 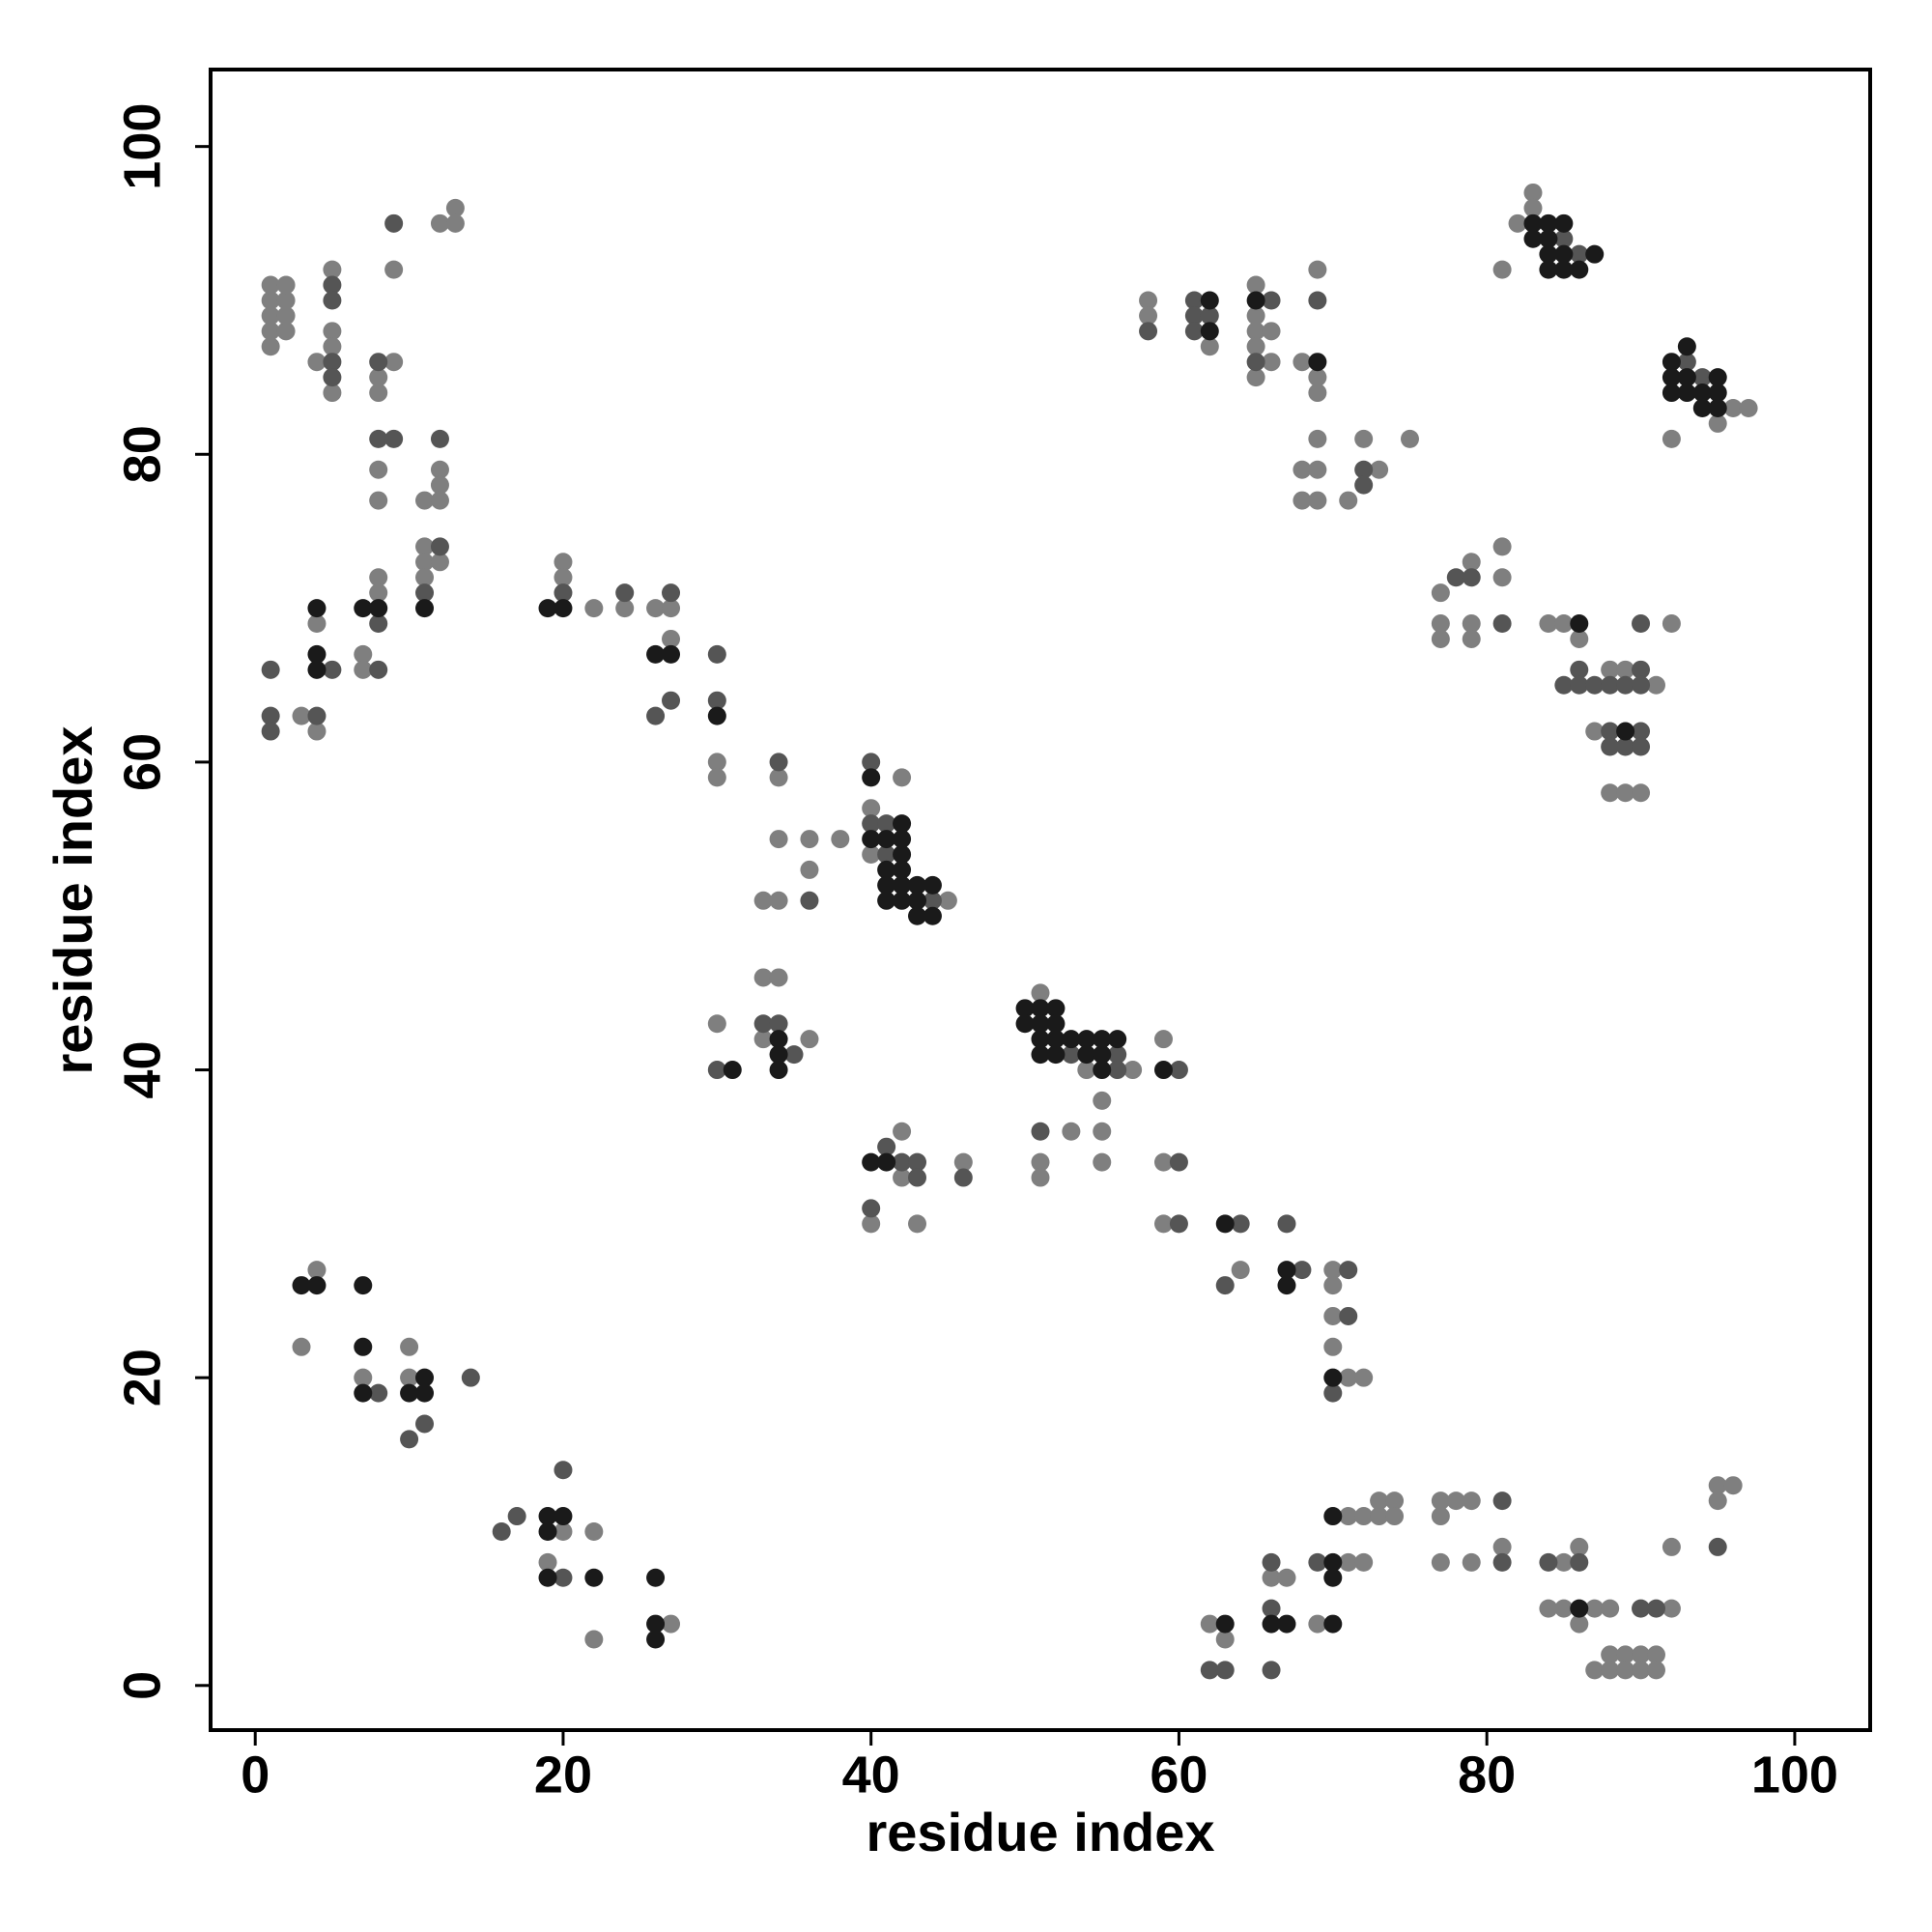 What do you see at coordinates (256, 1775) in the screenshot?
I see `x-tick-label: 0` at bounding box center [256, 1775].